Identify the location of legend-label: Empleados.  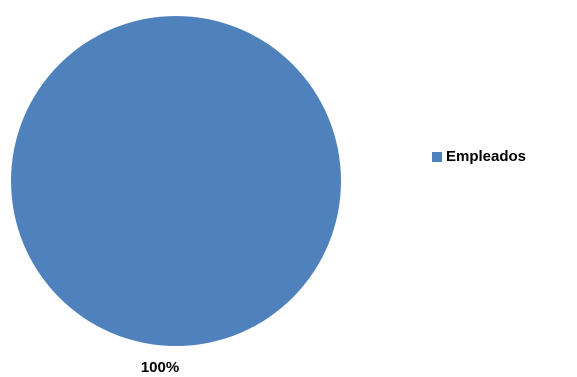
(486, 156).